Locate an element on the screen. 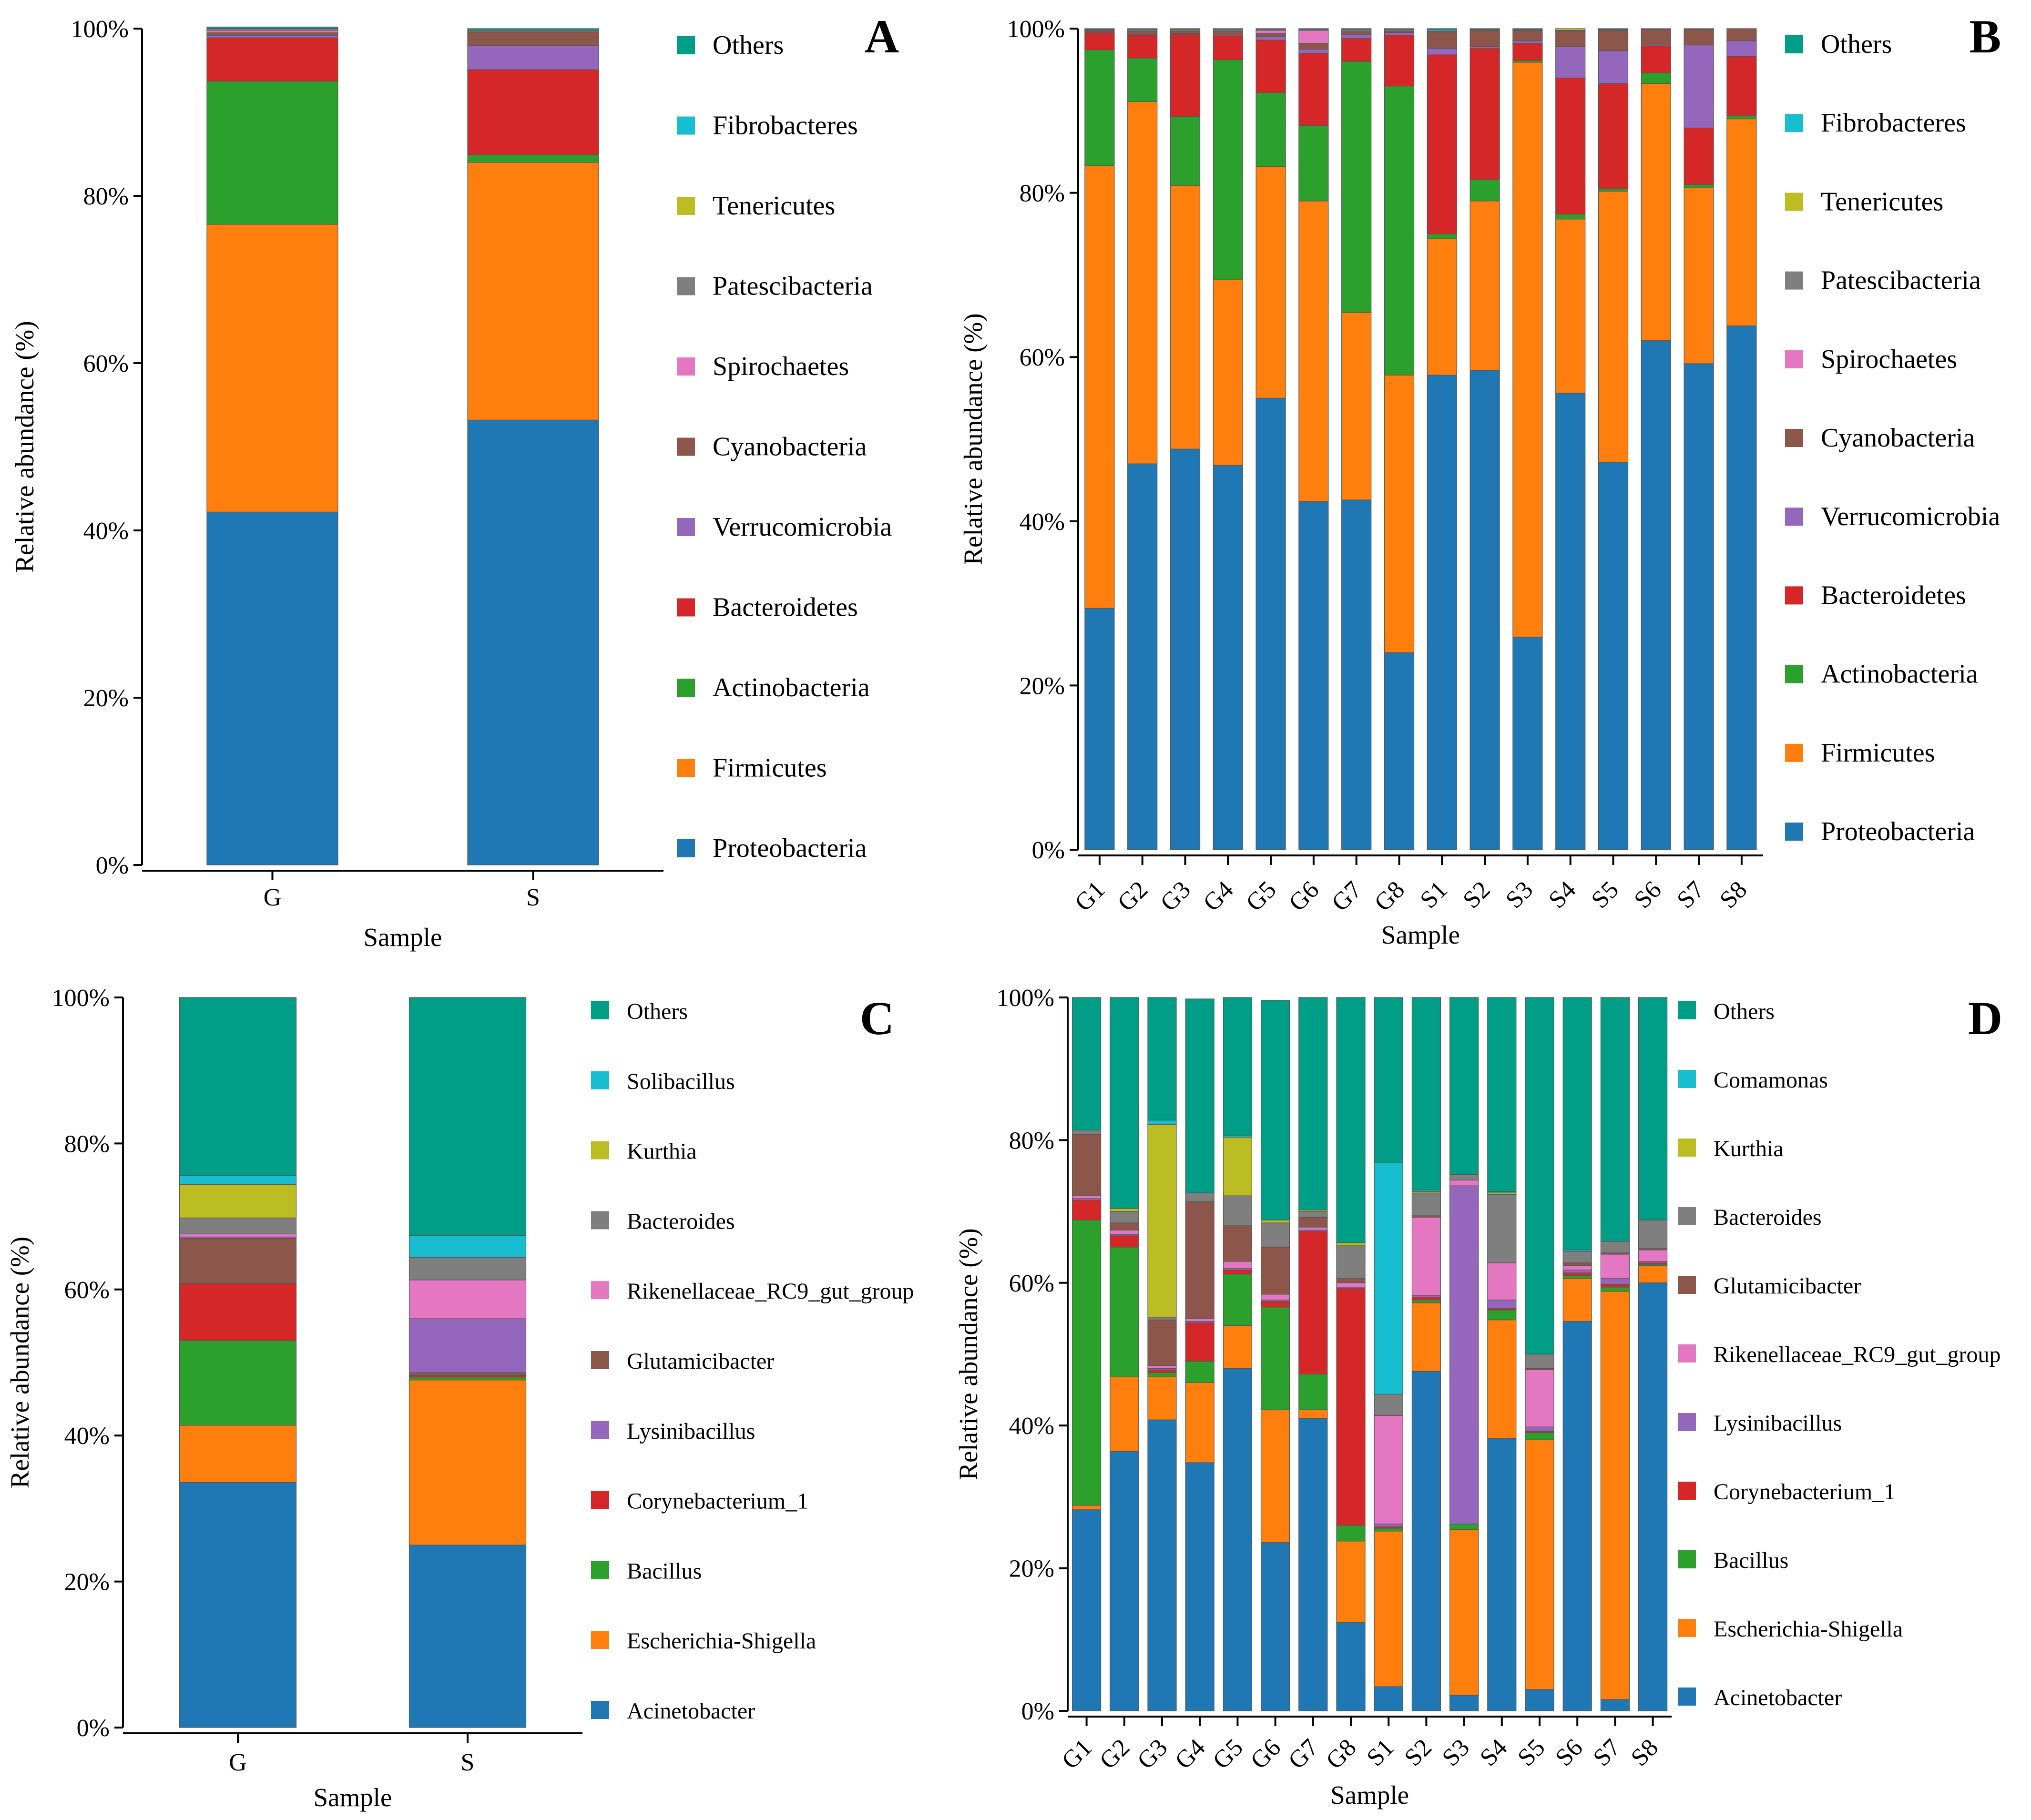 The image size is (2031, 1820). bar-segment-s7-verrucomicrobia is located at coordinates (1699, 86).